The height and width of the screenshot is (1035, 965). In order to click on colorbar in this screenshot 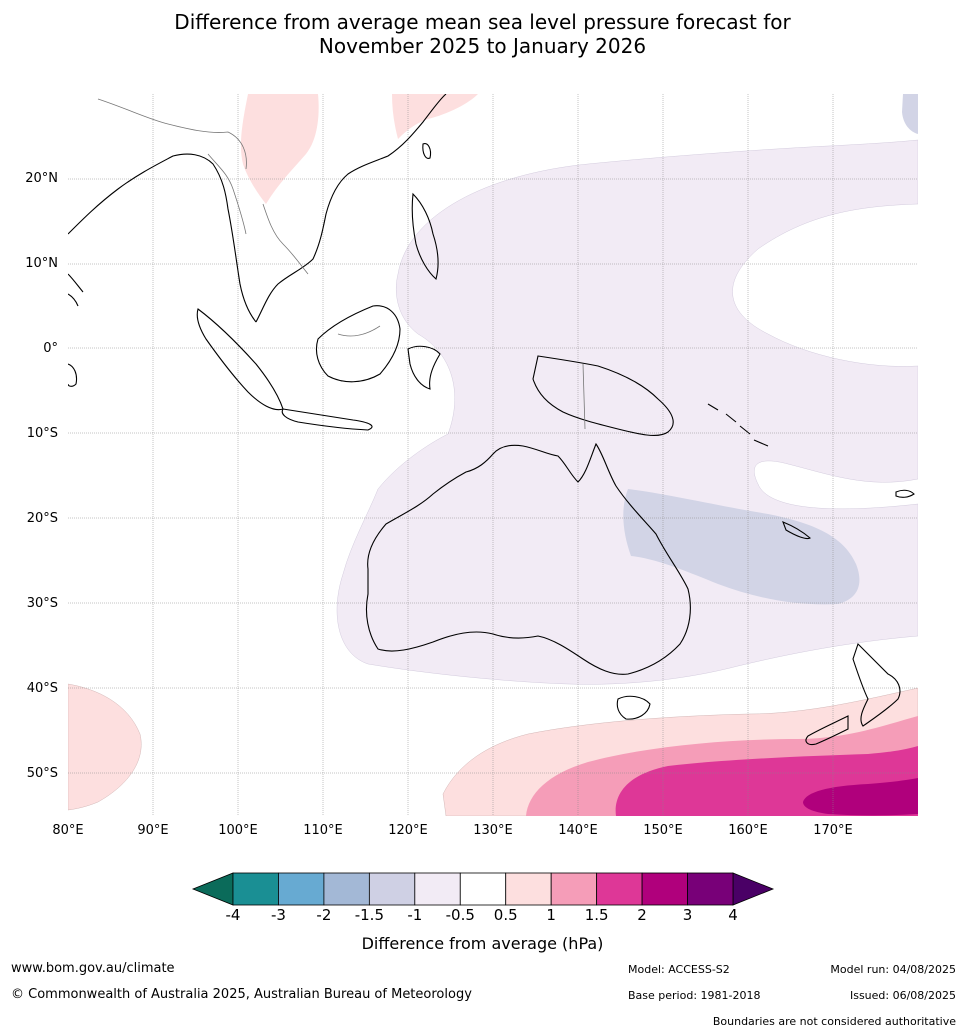, I will do `click(483, 889)`.